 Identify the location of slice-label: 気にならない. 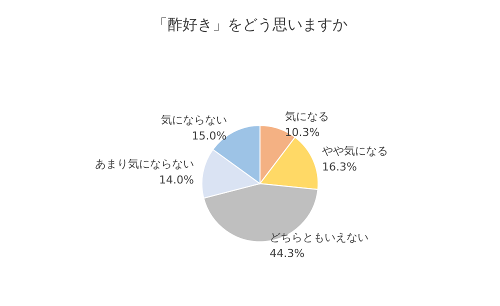
(193, 120).